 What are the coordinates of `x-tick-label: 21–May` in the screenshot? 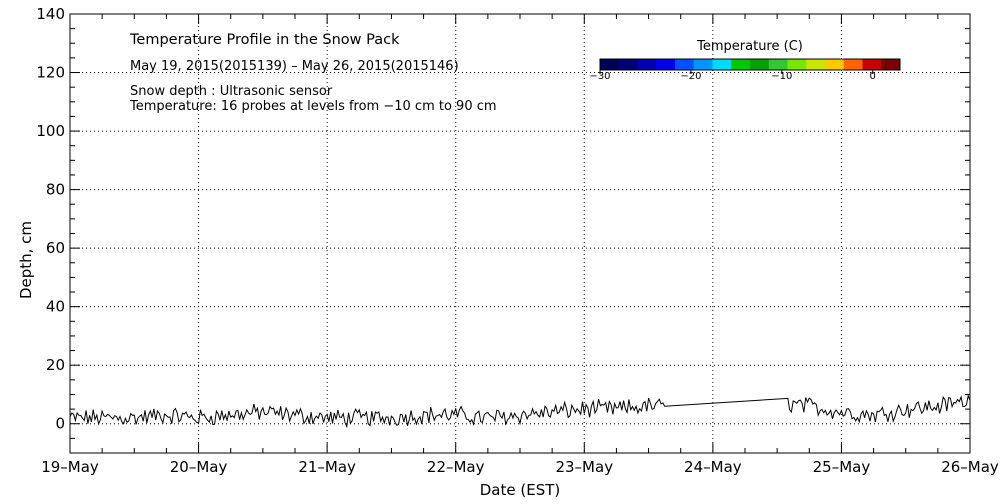 It's located at (327, 467).